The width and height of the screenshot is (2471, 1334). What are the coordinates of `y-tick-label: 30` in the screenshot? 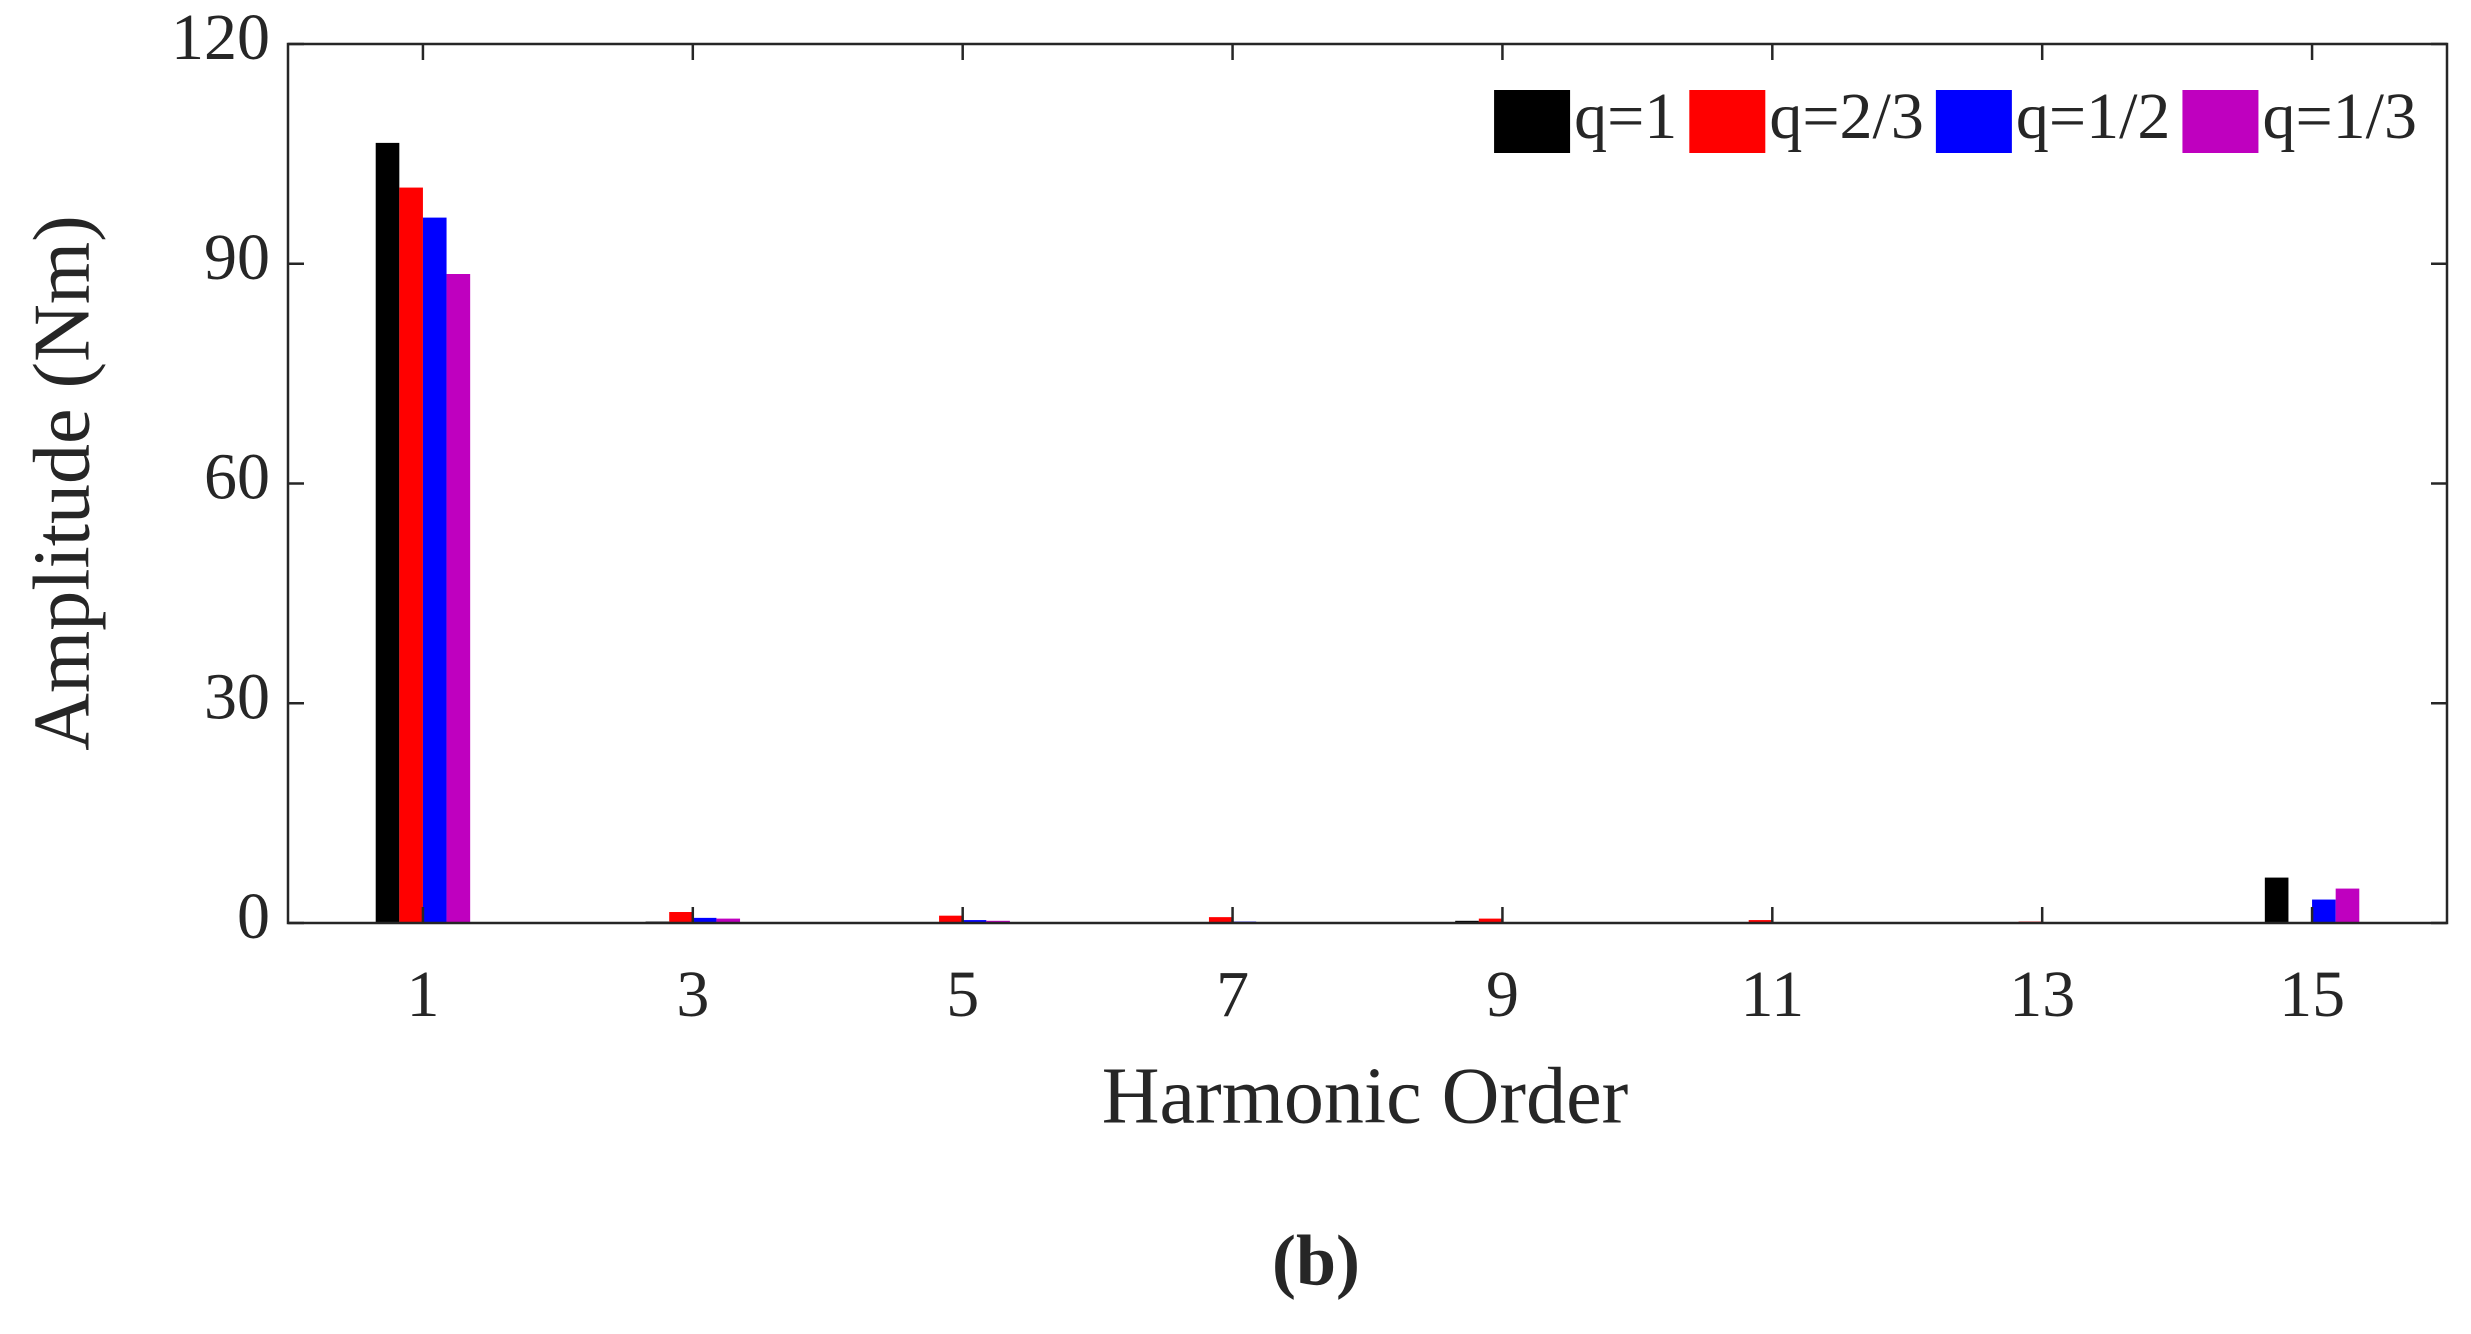 It's located at (237, 696).